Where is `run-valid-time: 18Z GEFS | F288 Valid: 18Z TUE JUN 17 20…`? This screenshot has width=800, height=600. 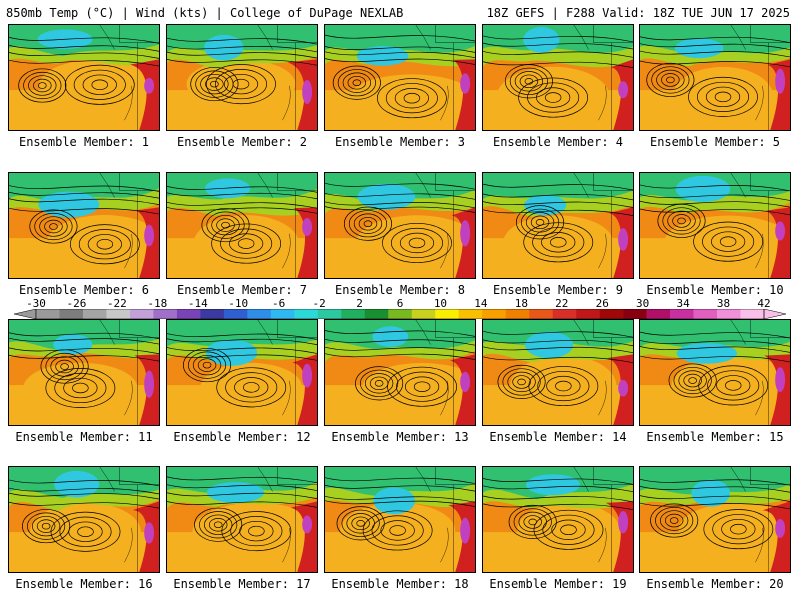
run-valid-time: 18Z GEFS | F288 Valid: 18Z TUE JUN 17 20… is located at coordinates (638, 13).